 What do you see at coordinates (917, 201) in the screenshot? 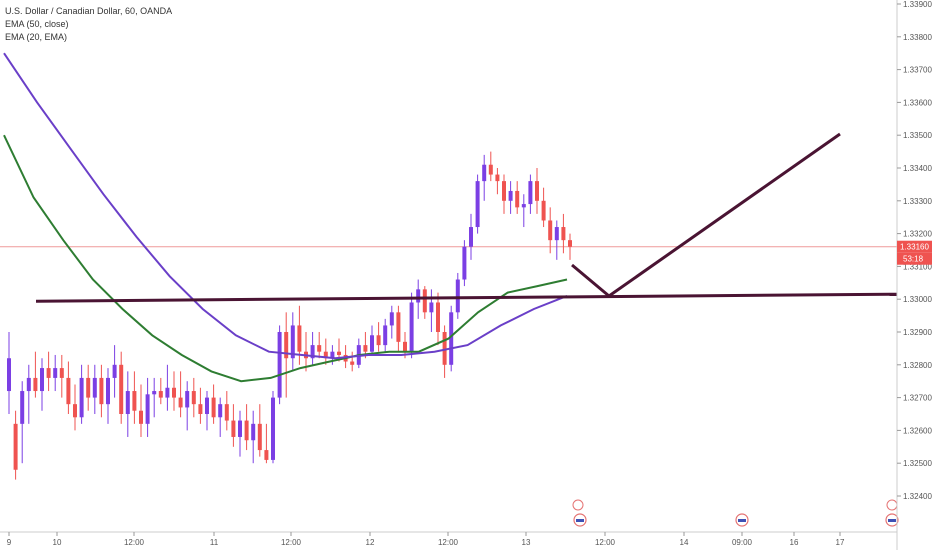
I see `price-tick-label: 1.33300` at bounding box center [917, 201].